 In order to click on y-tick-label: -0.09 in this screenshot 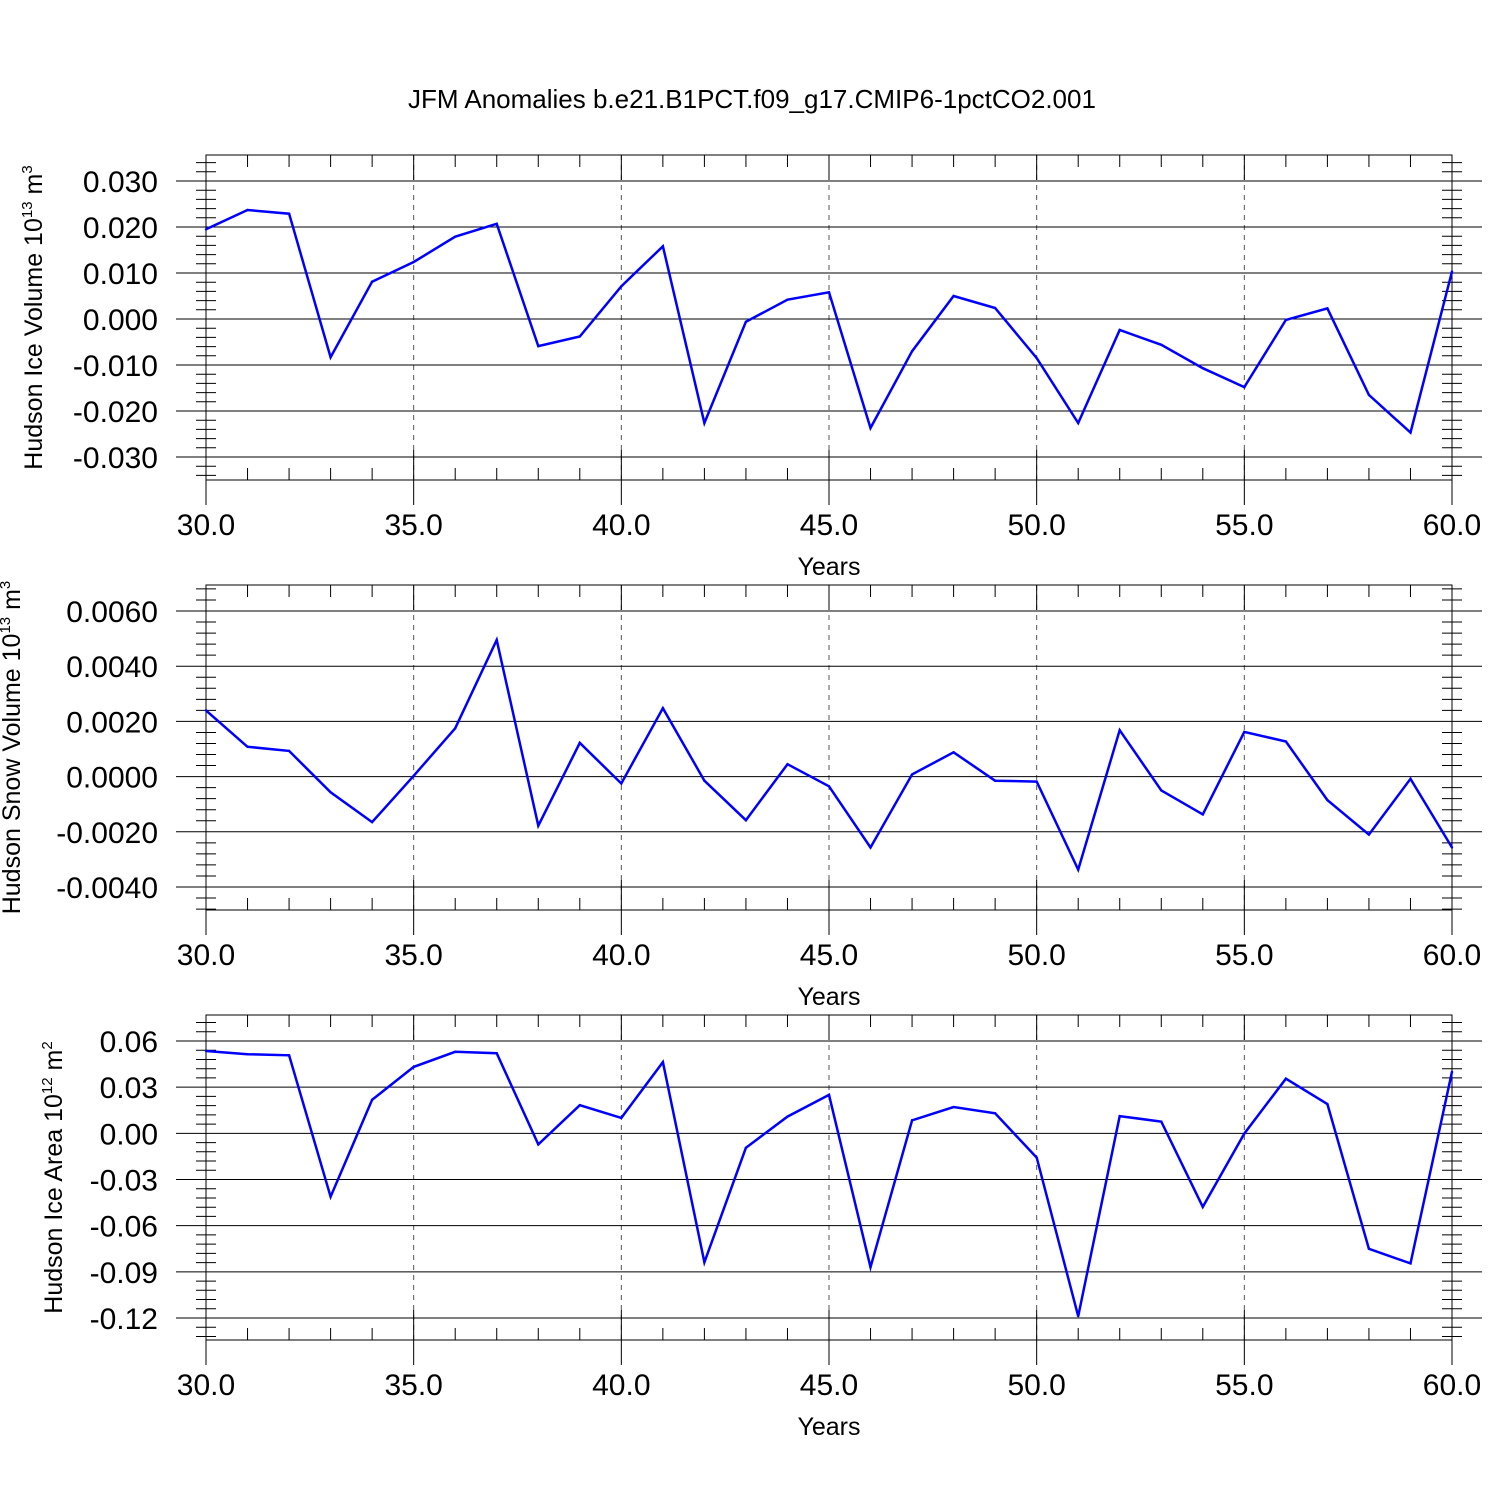, I will do `click(124, 1273)`.